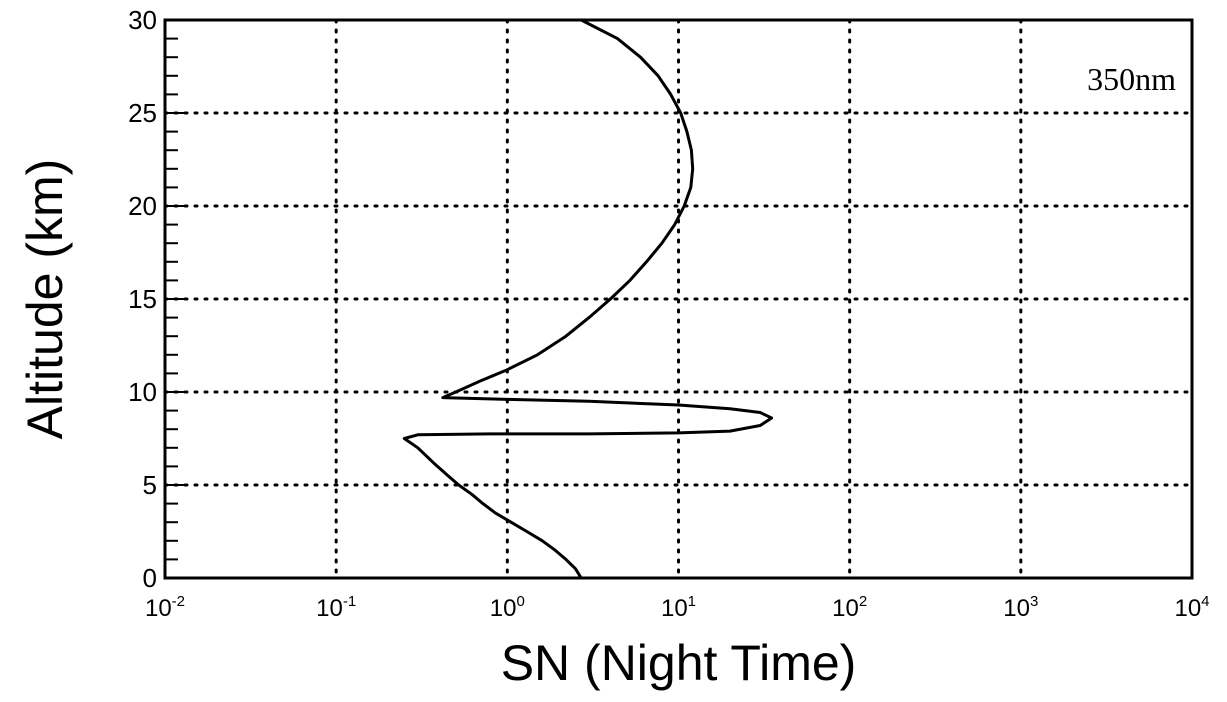 The width and height of the screenshot is (1227, 702). I want to click on x-tick-label: 10⁻¹, so click(336, 607).